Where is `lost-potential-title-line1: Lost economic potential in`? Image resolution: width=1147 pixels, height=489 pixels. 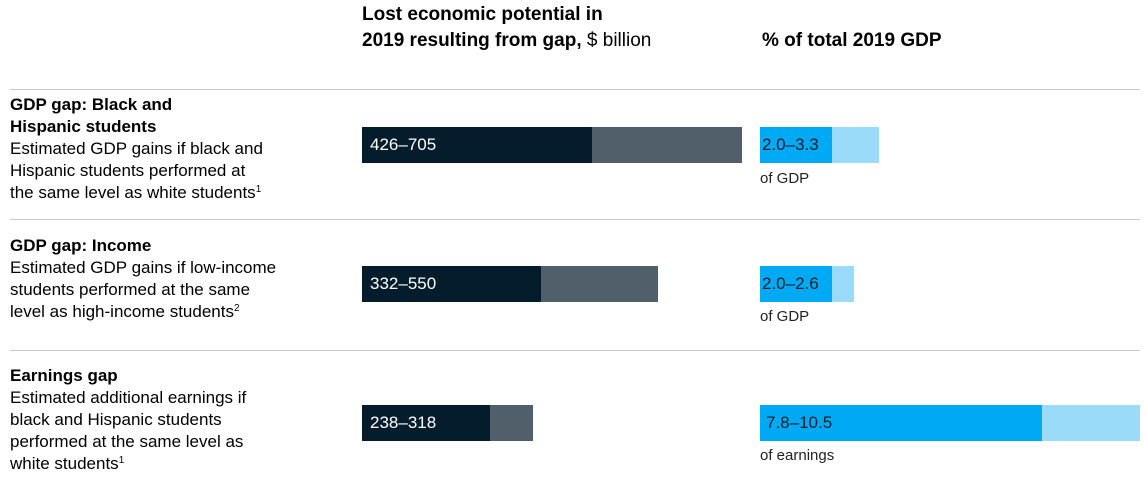
lost-potential-title-line1: Lost economic potential in is located at coordinates (482, 14).